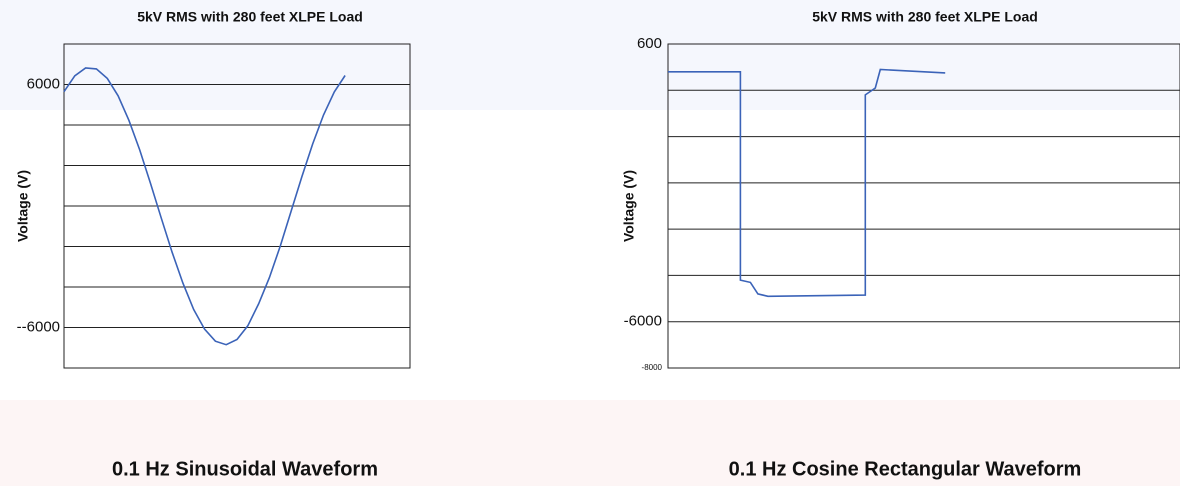  Describe the element at coordinates (643, 321) in the screenshot. I see `y-tick-label: -6000` at that location.